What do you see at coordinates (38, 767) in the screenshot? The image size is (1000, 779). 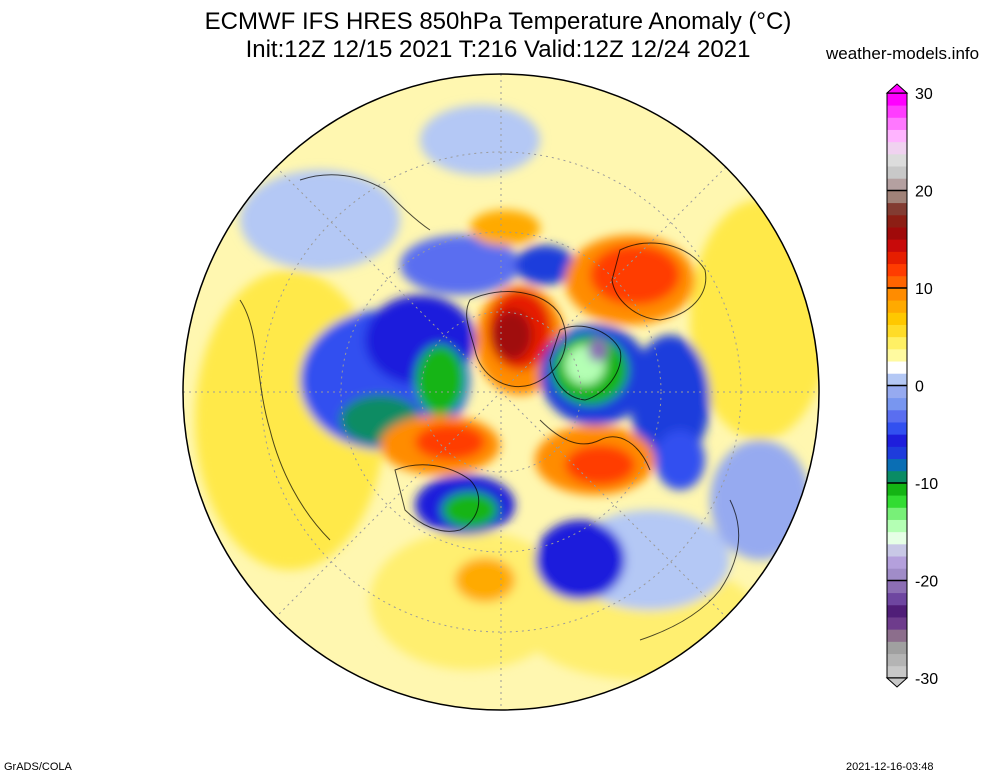 I see `footer-software: GrADS/COLA` at bounding box center [38, 767].